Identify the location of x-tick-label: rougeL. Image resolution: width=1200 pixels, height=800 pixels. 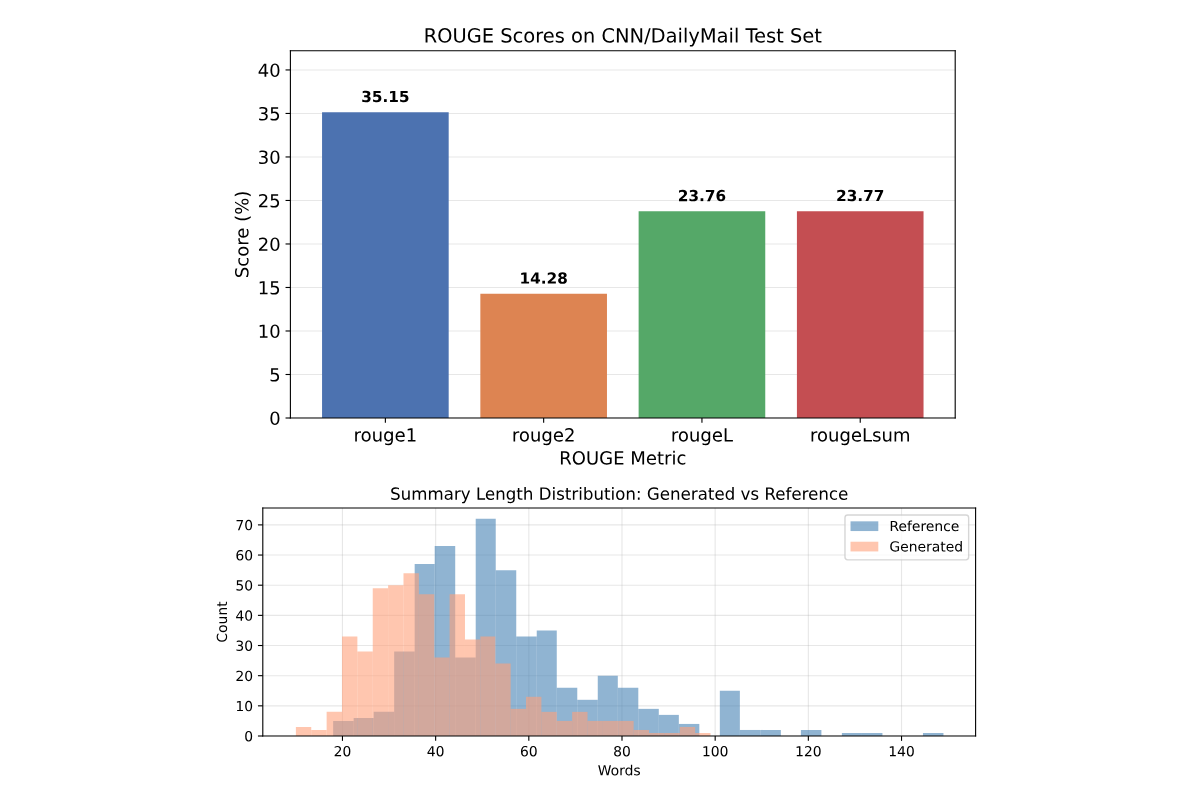
(702, 437).